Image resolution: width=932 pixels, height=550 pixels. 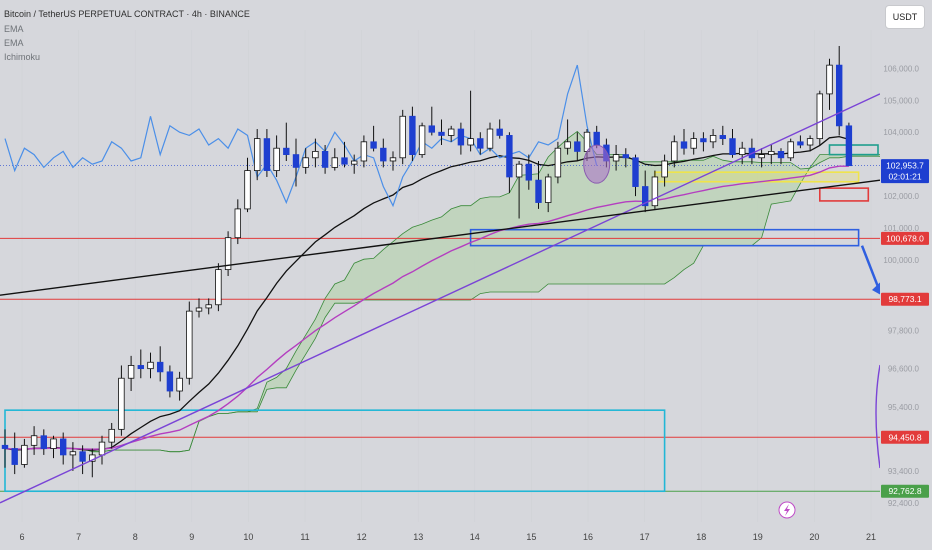 I want to click on y-tick-label: 95,400.0, so click(x=904, y=407).